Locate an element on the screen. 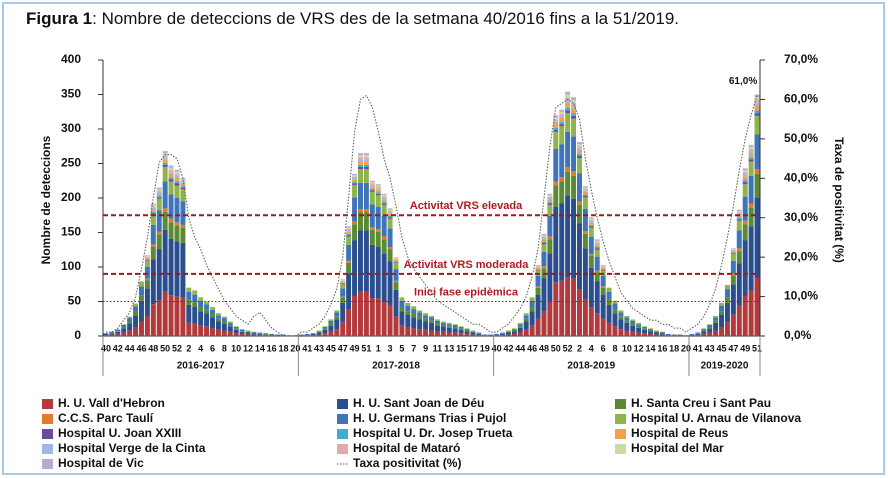  x-tick-label: 50 is located at coordinates (165, 348).